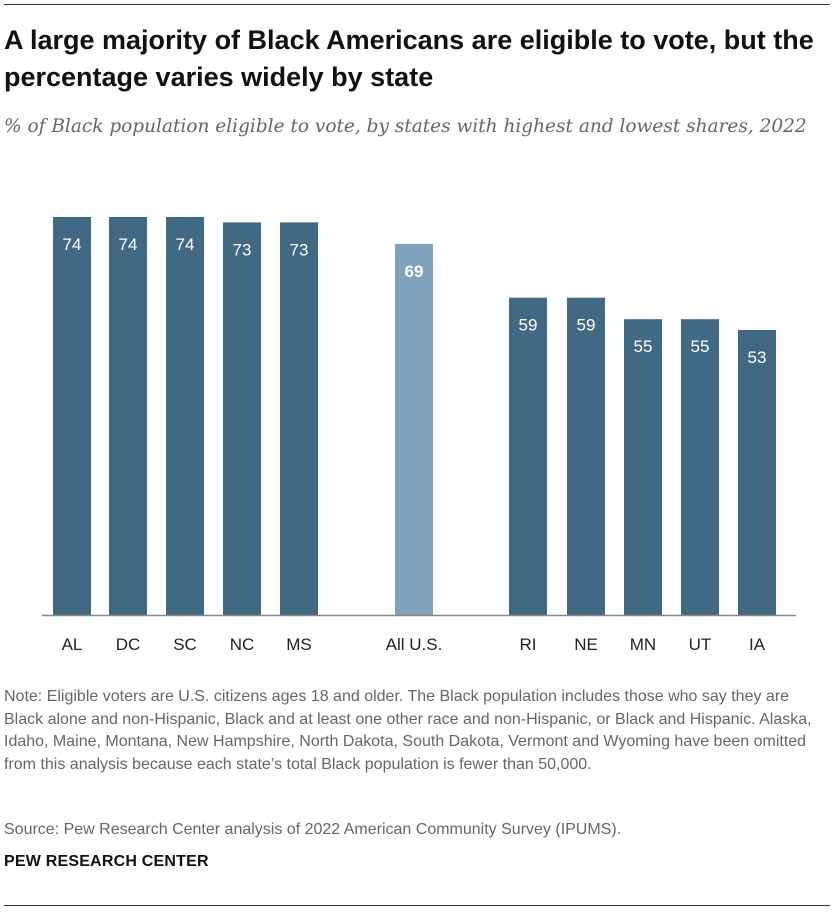  I want to click on data-label-all-u-s: 69, so click(414, 271).